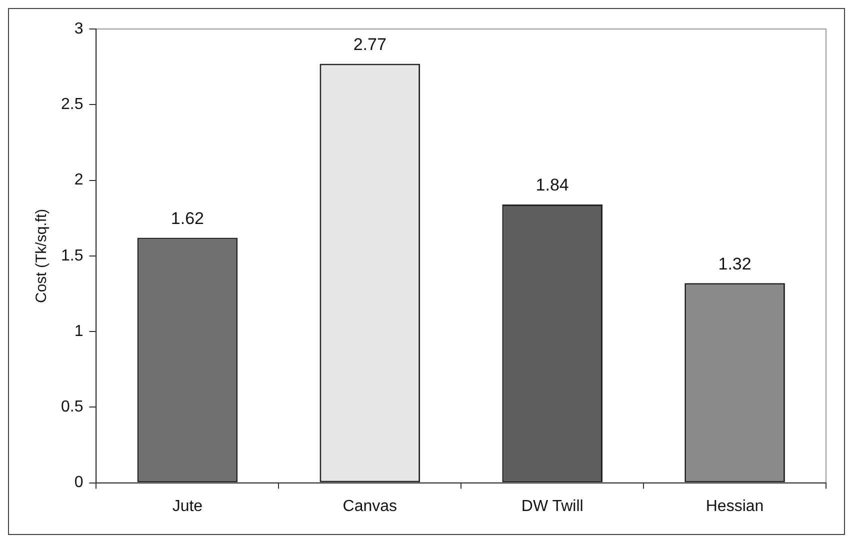 Image resolution: width=853 pixels, height=543 pixels. Describe the element at coordinates (79, 483) in the screenshot. I see `y-tick-label: 0` at that location.